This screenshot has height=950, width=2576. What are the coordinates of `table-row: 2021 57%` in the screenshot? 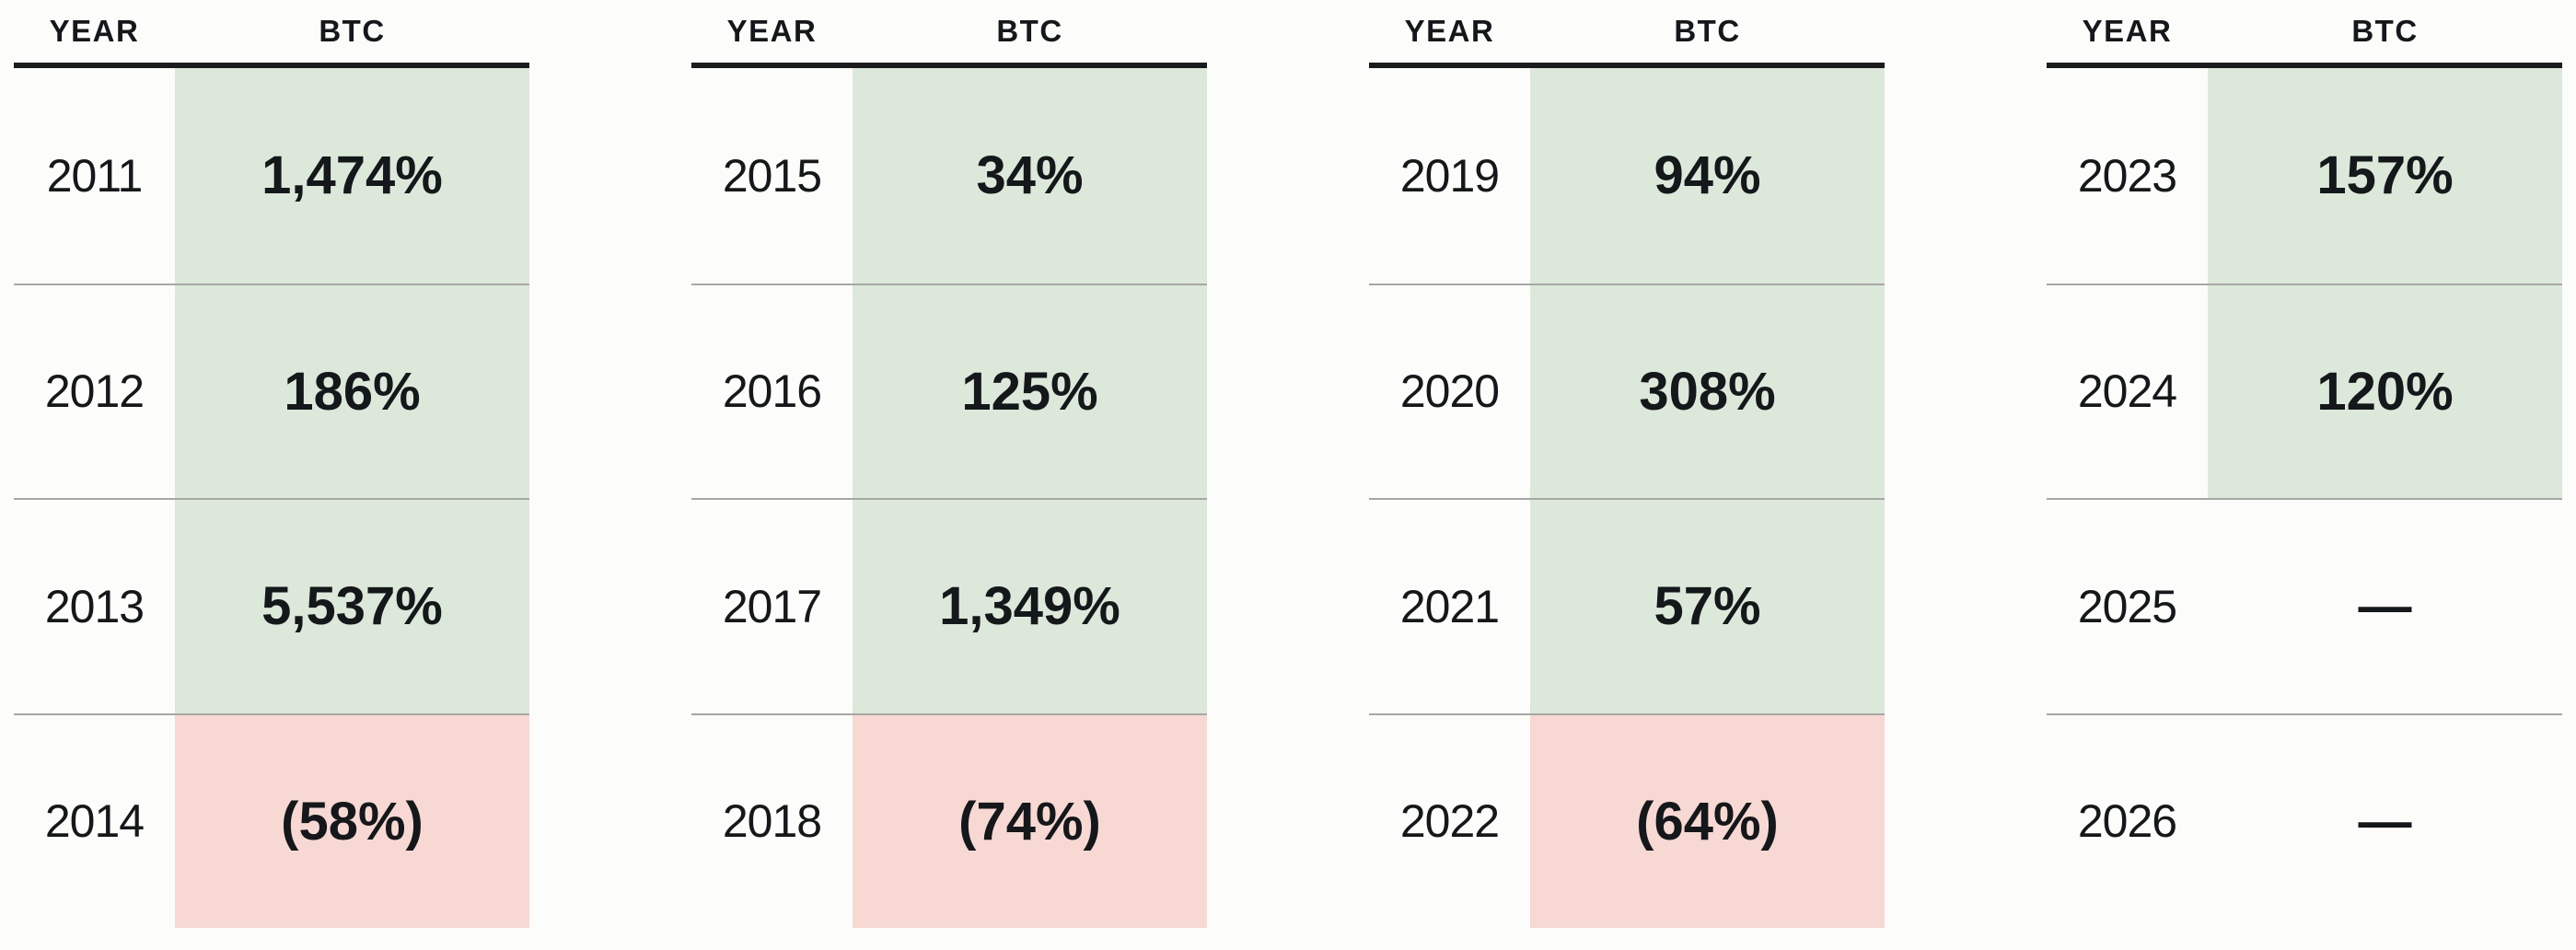 It's located at (1627, 605).